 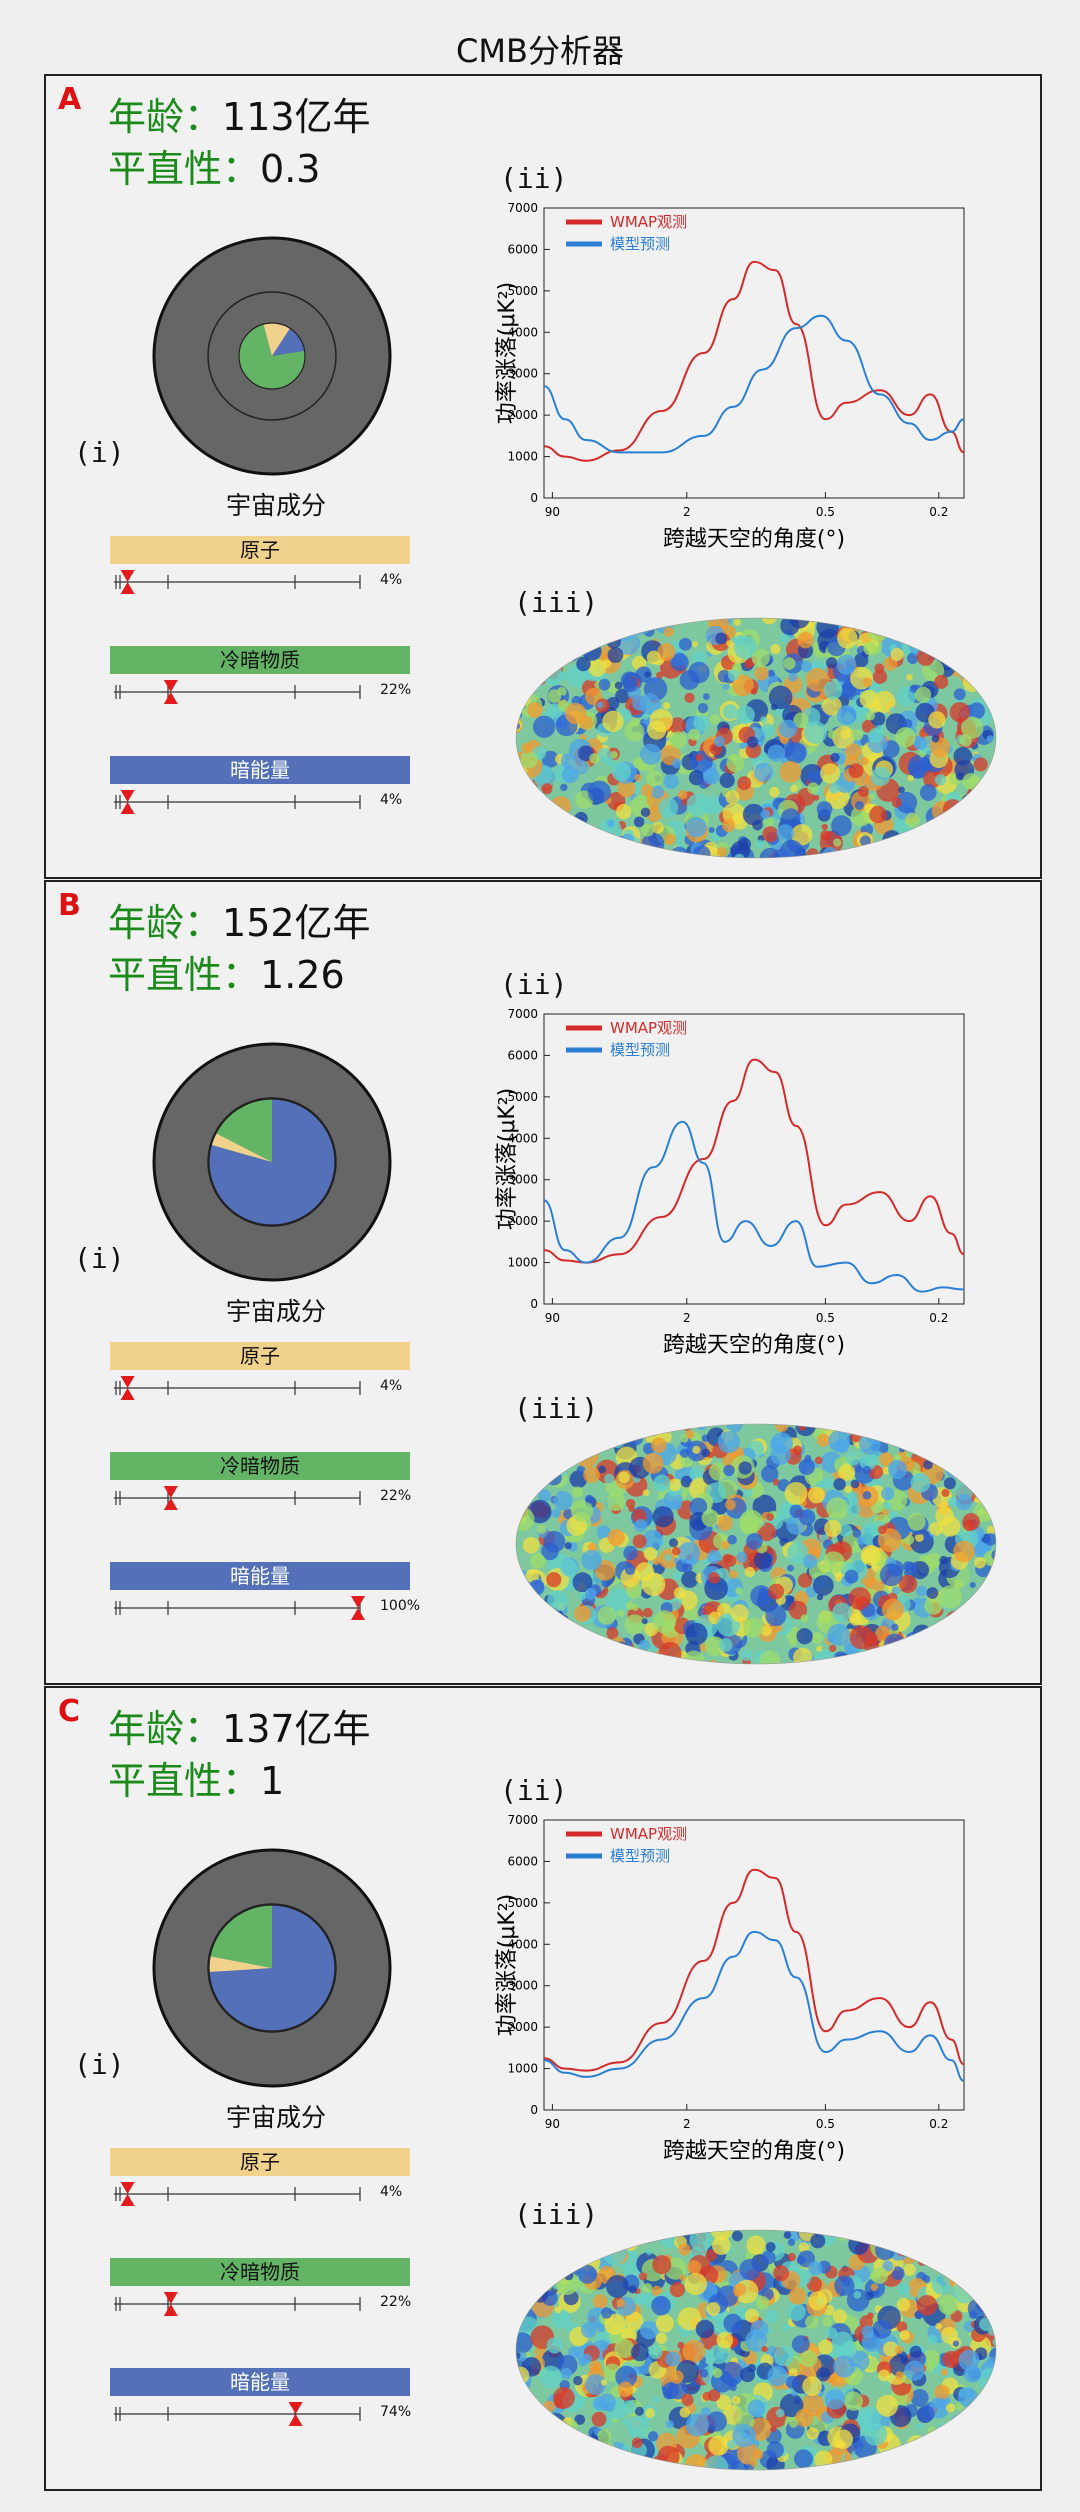 What do you see at coordinates (296, 923) in the screenshot?
I see `age-value: 152亿年` at bounding box center [296, 923].